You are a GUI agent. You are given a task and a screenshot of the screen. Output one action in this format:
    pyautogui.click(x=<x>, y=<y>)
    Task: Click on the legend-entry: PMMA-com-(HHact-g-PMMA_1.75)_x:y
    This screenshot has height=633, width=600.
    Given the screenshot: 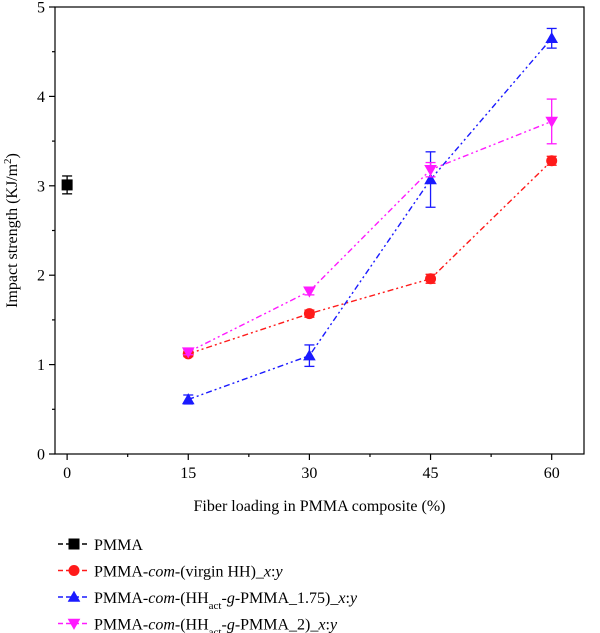 What is the action you would take?
    pyautogui.click(x=208, y=601)
    